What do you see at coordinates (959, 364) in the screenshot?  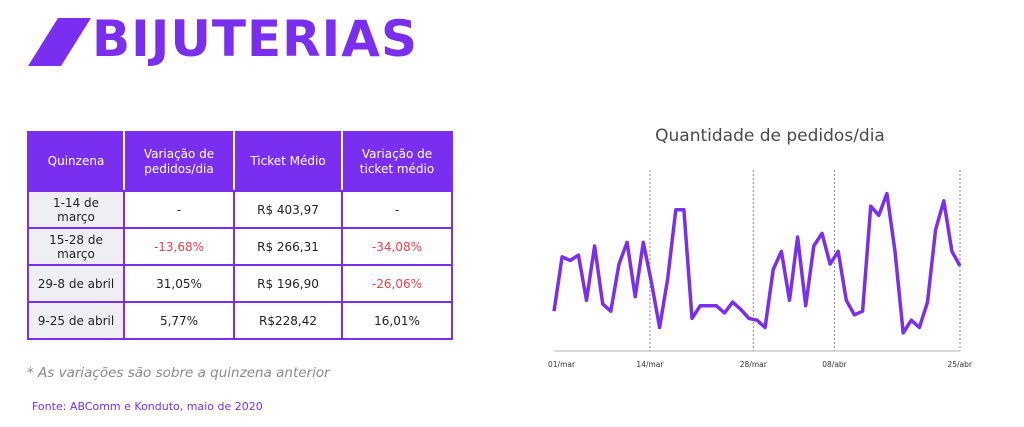 I see `x-tick-label: 25/abr` at bounding box center [959, 364].